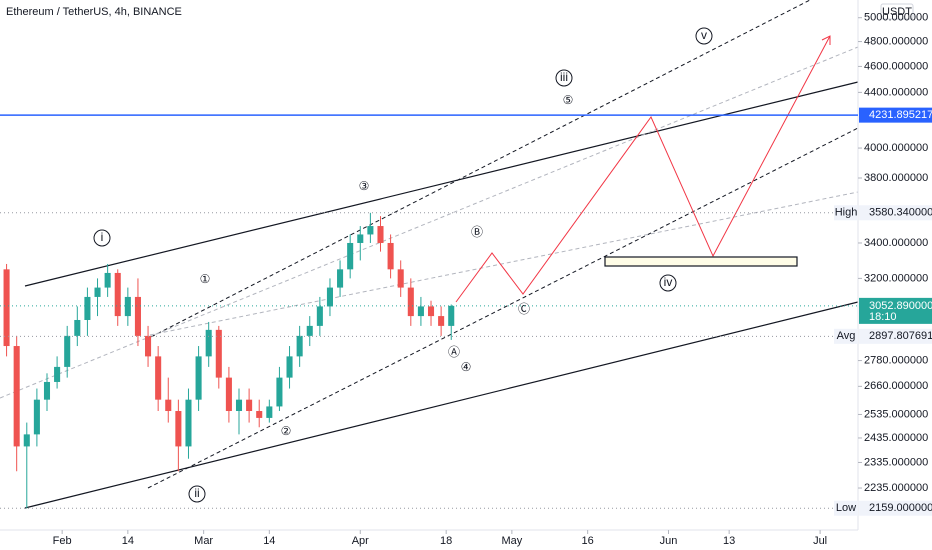 Image resolution: width=932 pixels, height=550 pixels. I want to click on price-label: 2897.807691, so click(900, 336).